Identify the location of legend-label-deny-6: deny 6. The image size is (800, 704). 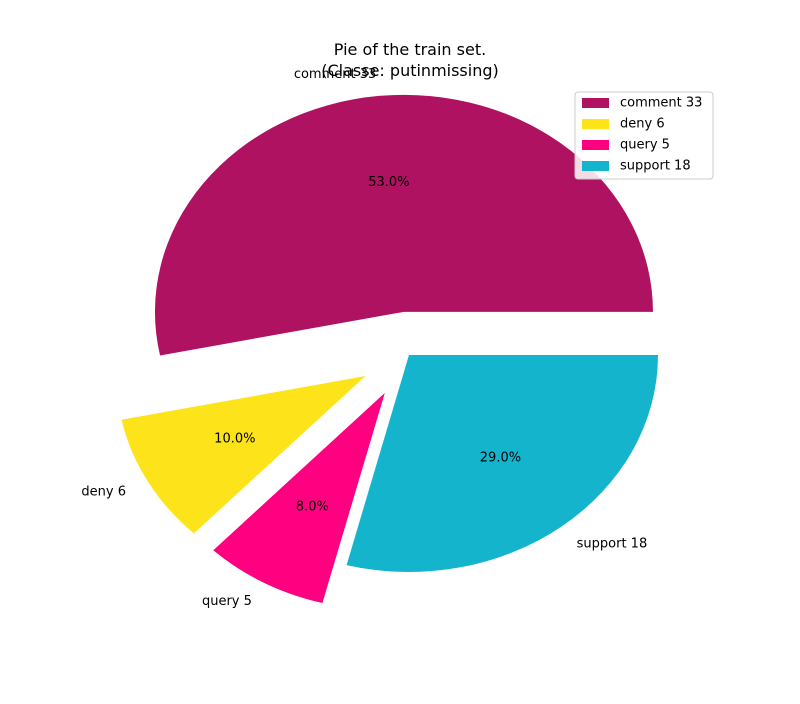
(642, 124).